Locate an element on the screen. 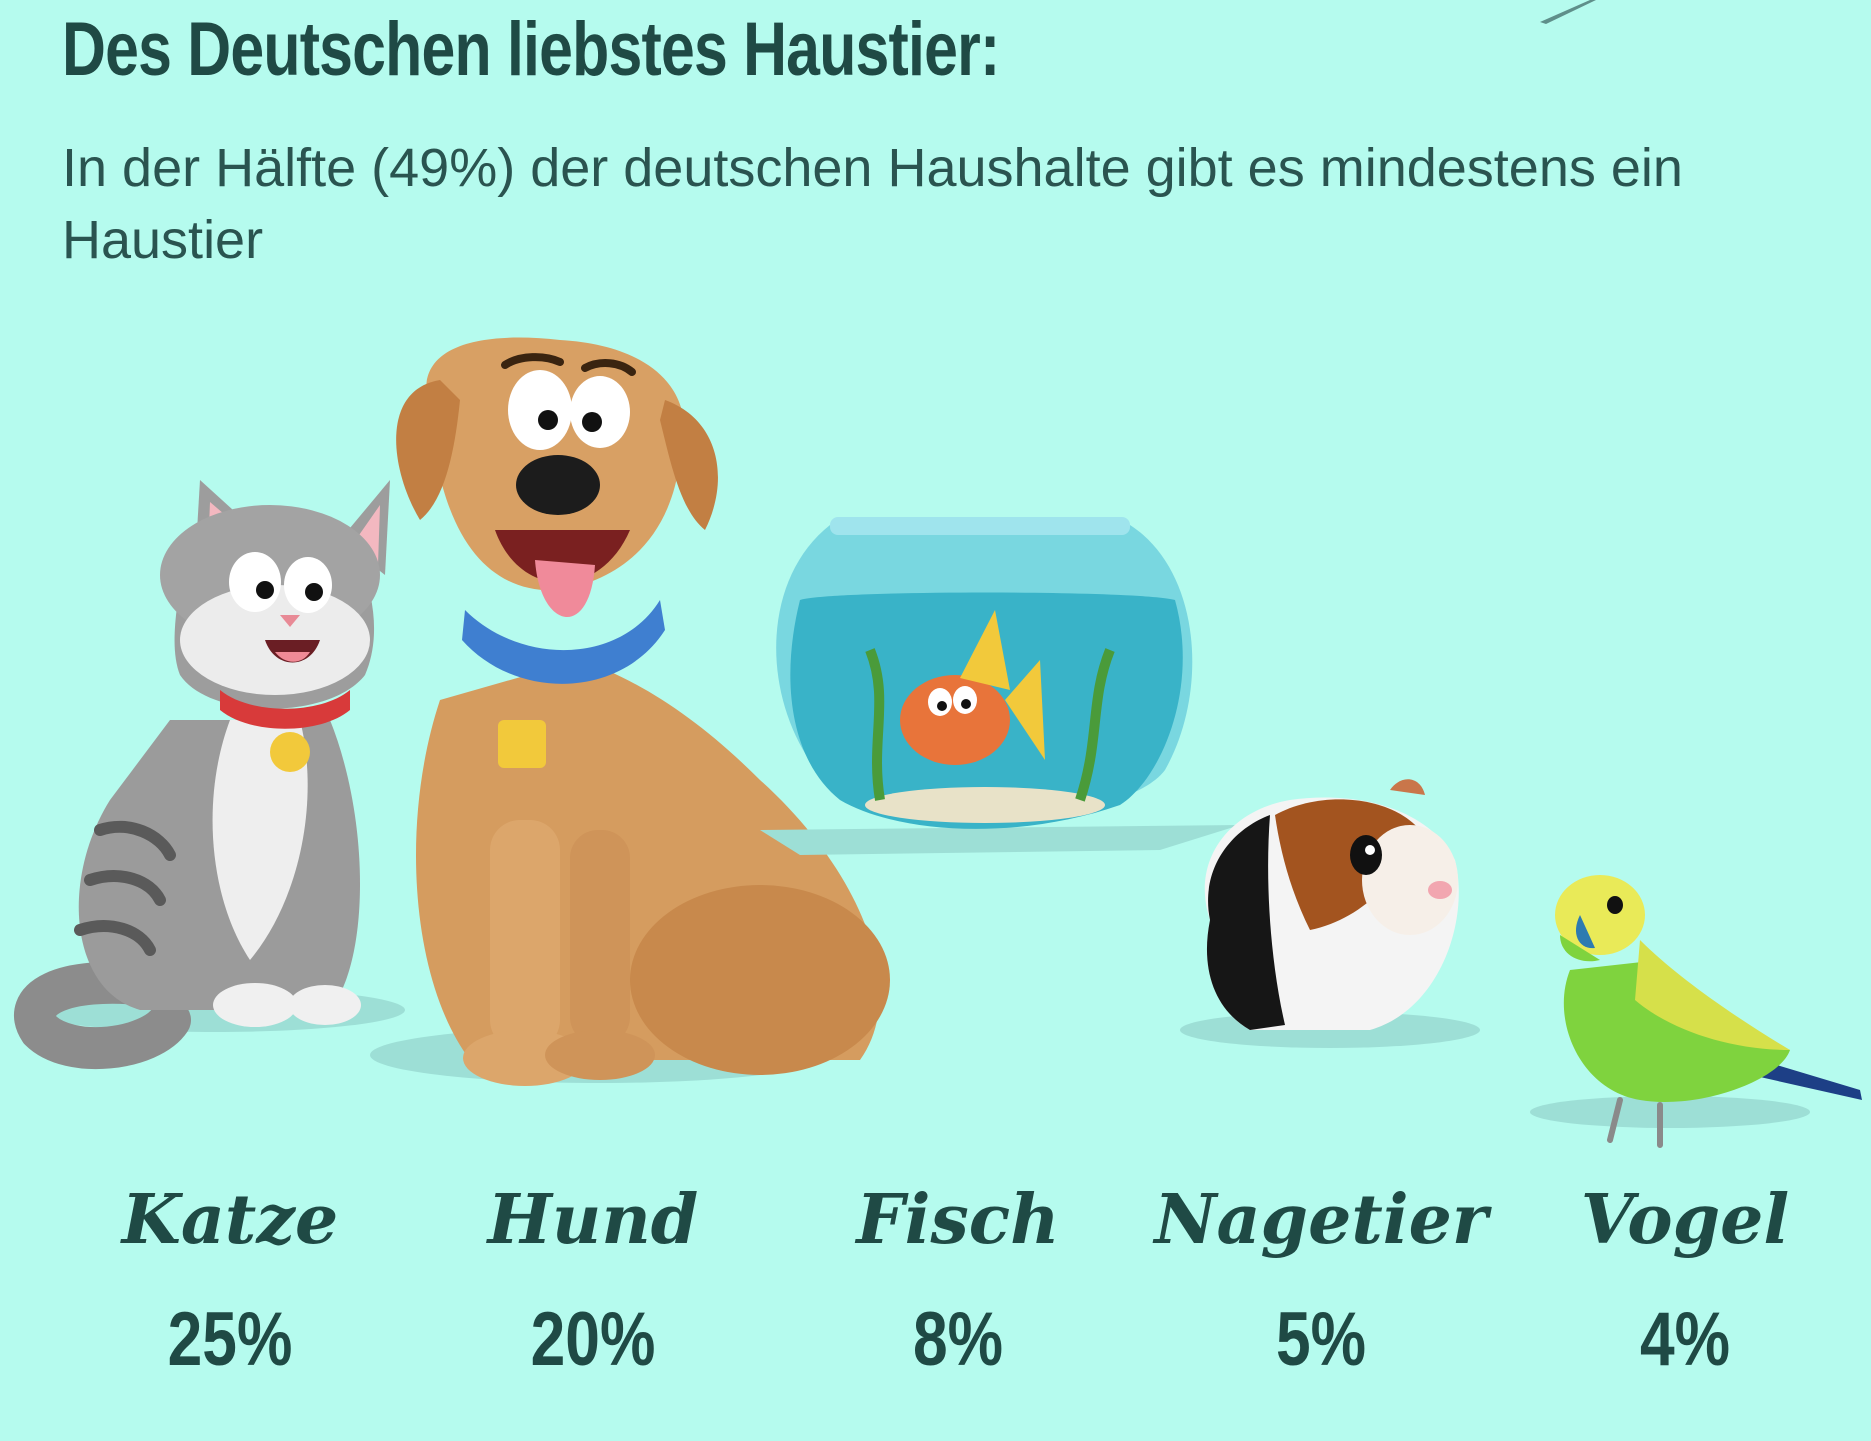  fishbowl-illustration is located at coordinates (1000, 686).